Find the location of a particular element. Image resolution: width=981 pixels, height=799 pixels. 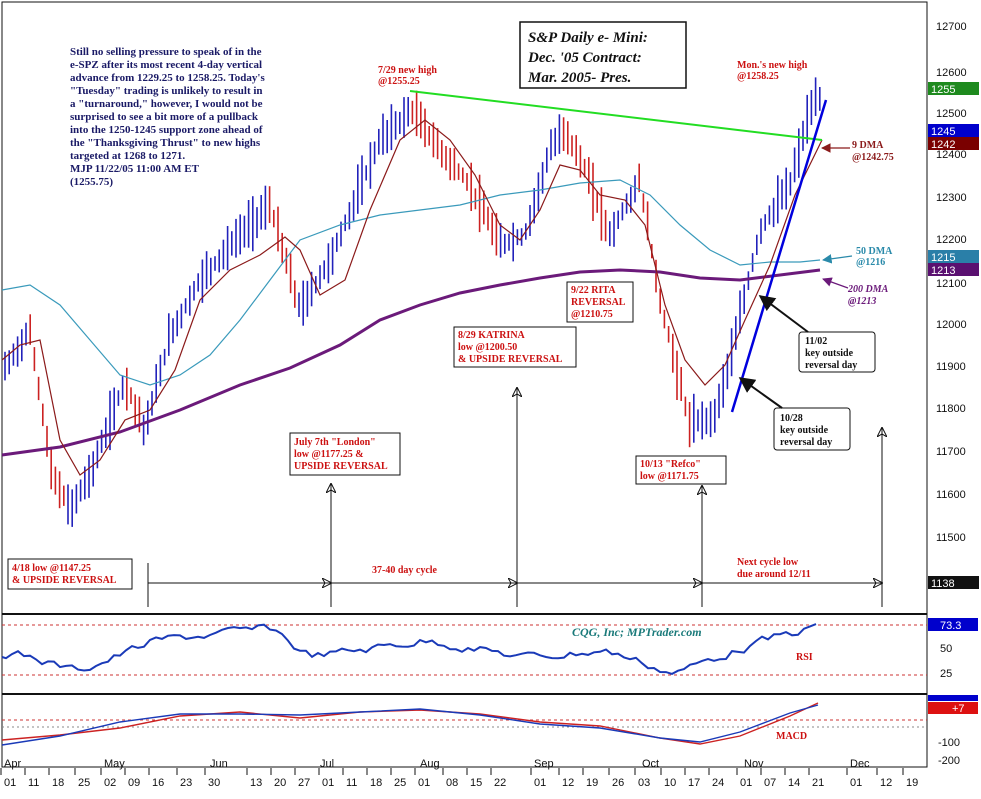

oct28-line: key outside is located at coordinates (804, 430).